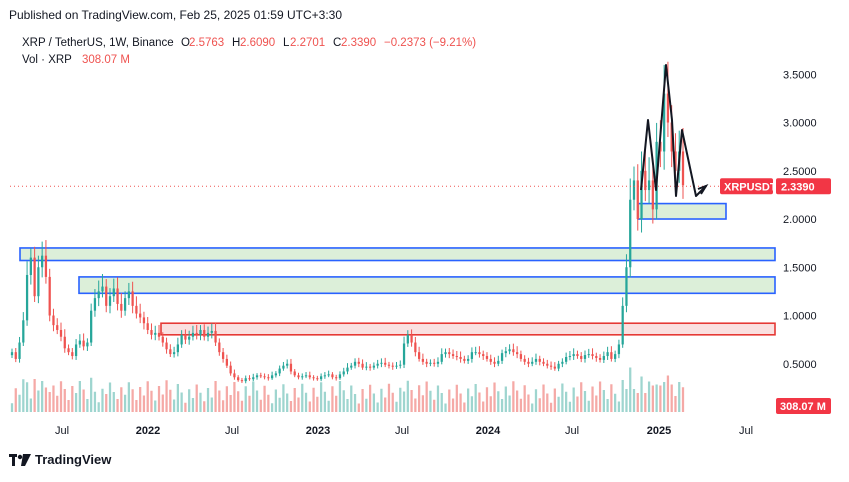 Image resolution: width=849 pixels, height=482 pixels. Describe the element at coordinates (673, 130) in the screenshot. I see `annotation-zigzag` at that location.